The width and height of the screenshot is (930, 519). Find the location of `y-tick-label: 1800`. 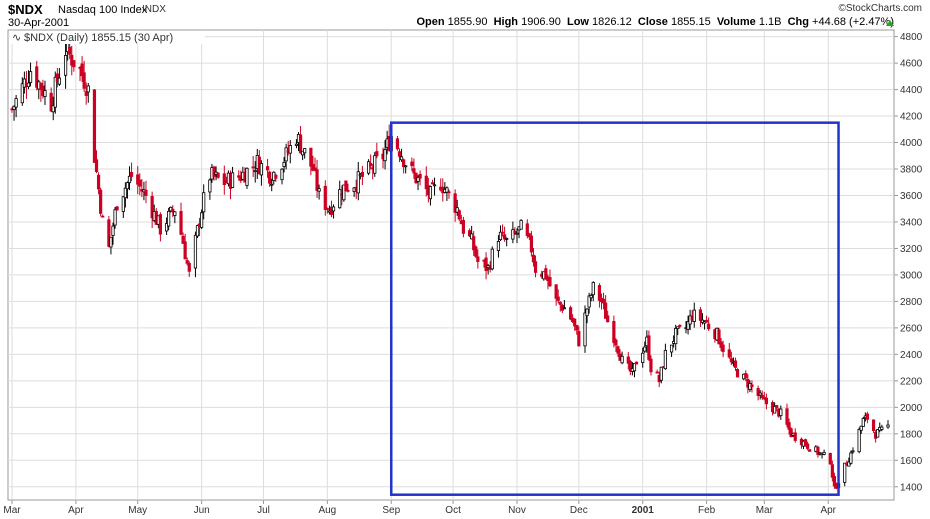

y-tick-label: 1800 is located at coordinates (911, 434).